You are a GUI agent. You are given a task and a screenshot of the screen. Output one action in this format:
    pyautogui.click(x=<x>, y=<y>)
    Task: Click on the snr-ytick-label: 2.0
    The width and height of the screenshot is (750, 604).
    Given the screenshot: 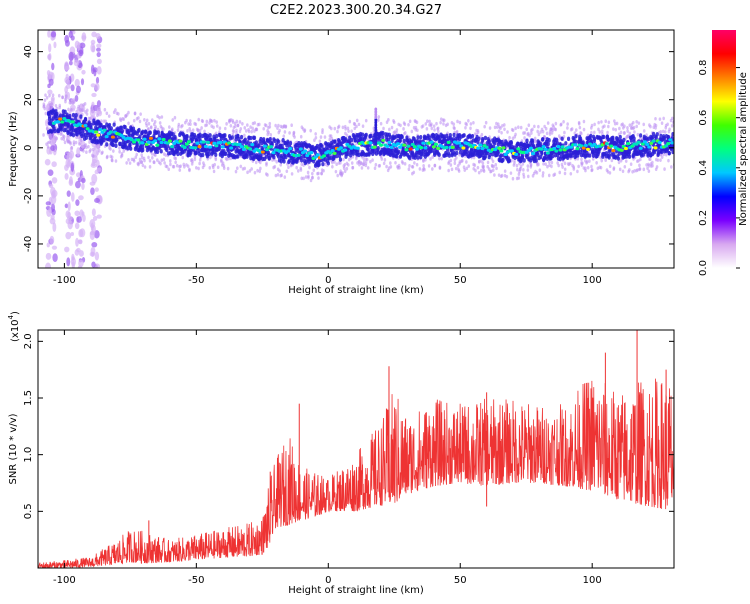 What is the action you would take?
    pyautogui.click(x=28, y=341)
    